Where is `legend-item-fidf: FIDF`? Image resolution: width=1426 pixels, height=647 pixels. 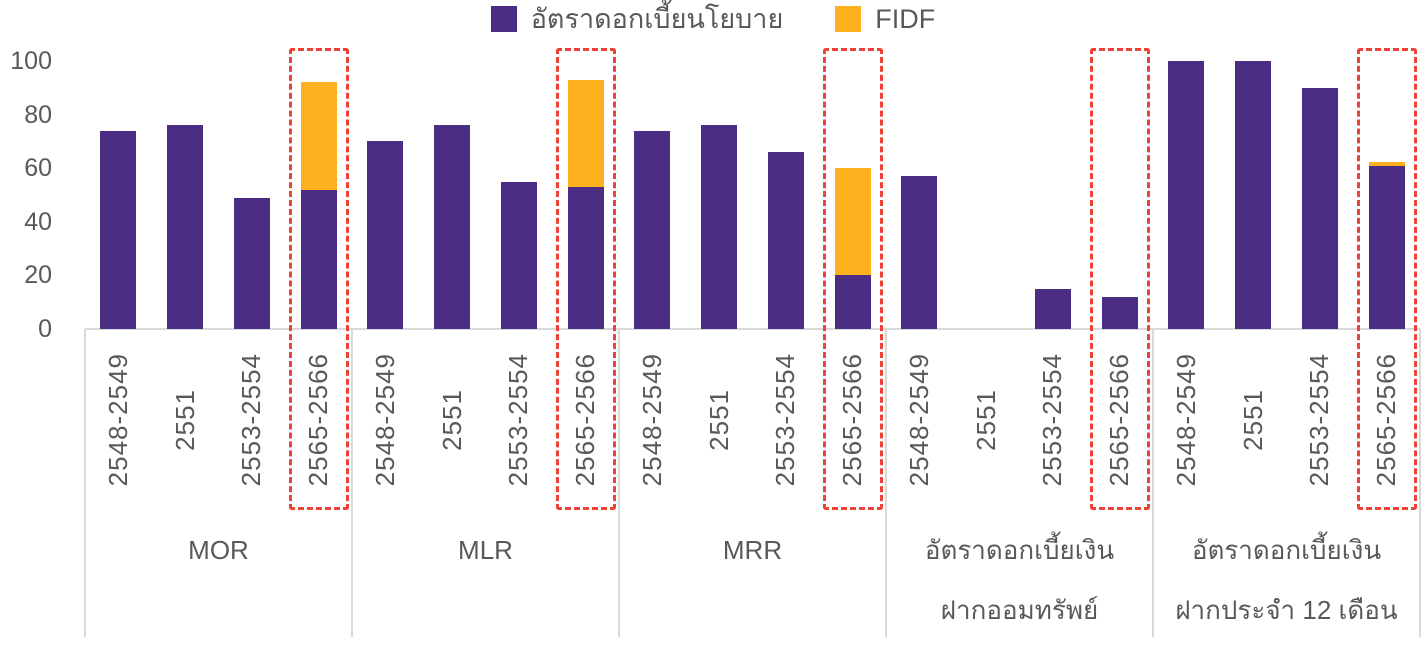
legend-item-fidf: FIDF is located at coordinates (885, 19).